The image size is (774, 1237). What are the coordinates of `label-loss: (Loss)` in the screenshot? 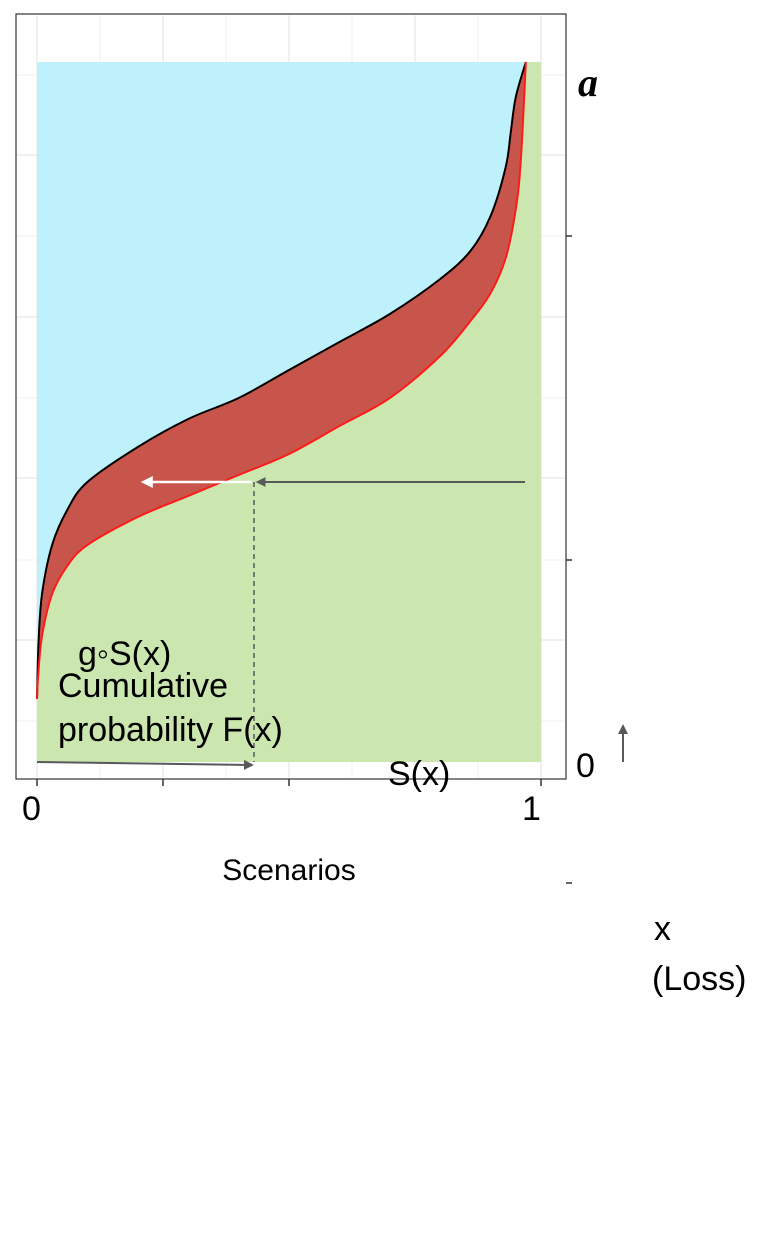 It's located at (699, 979).